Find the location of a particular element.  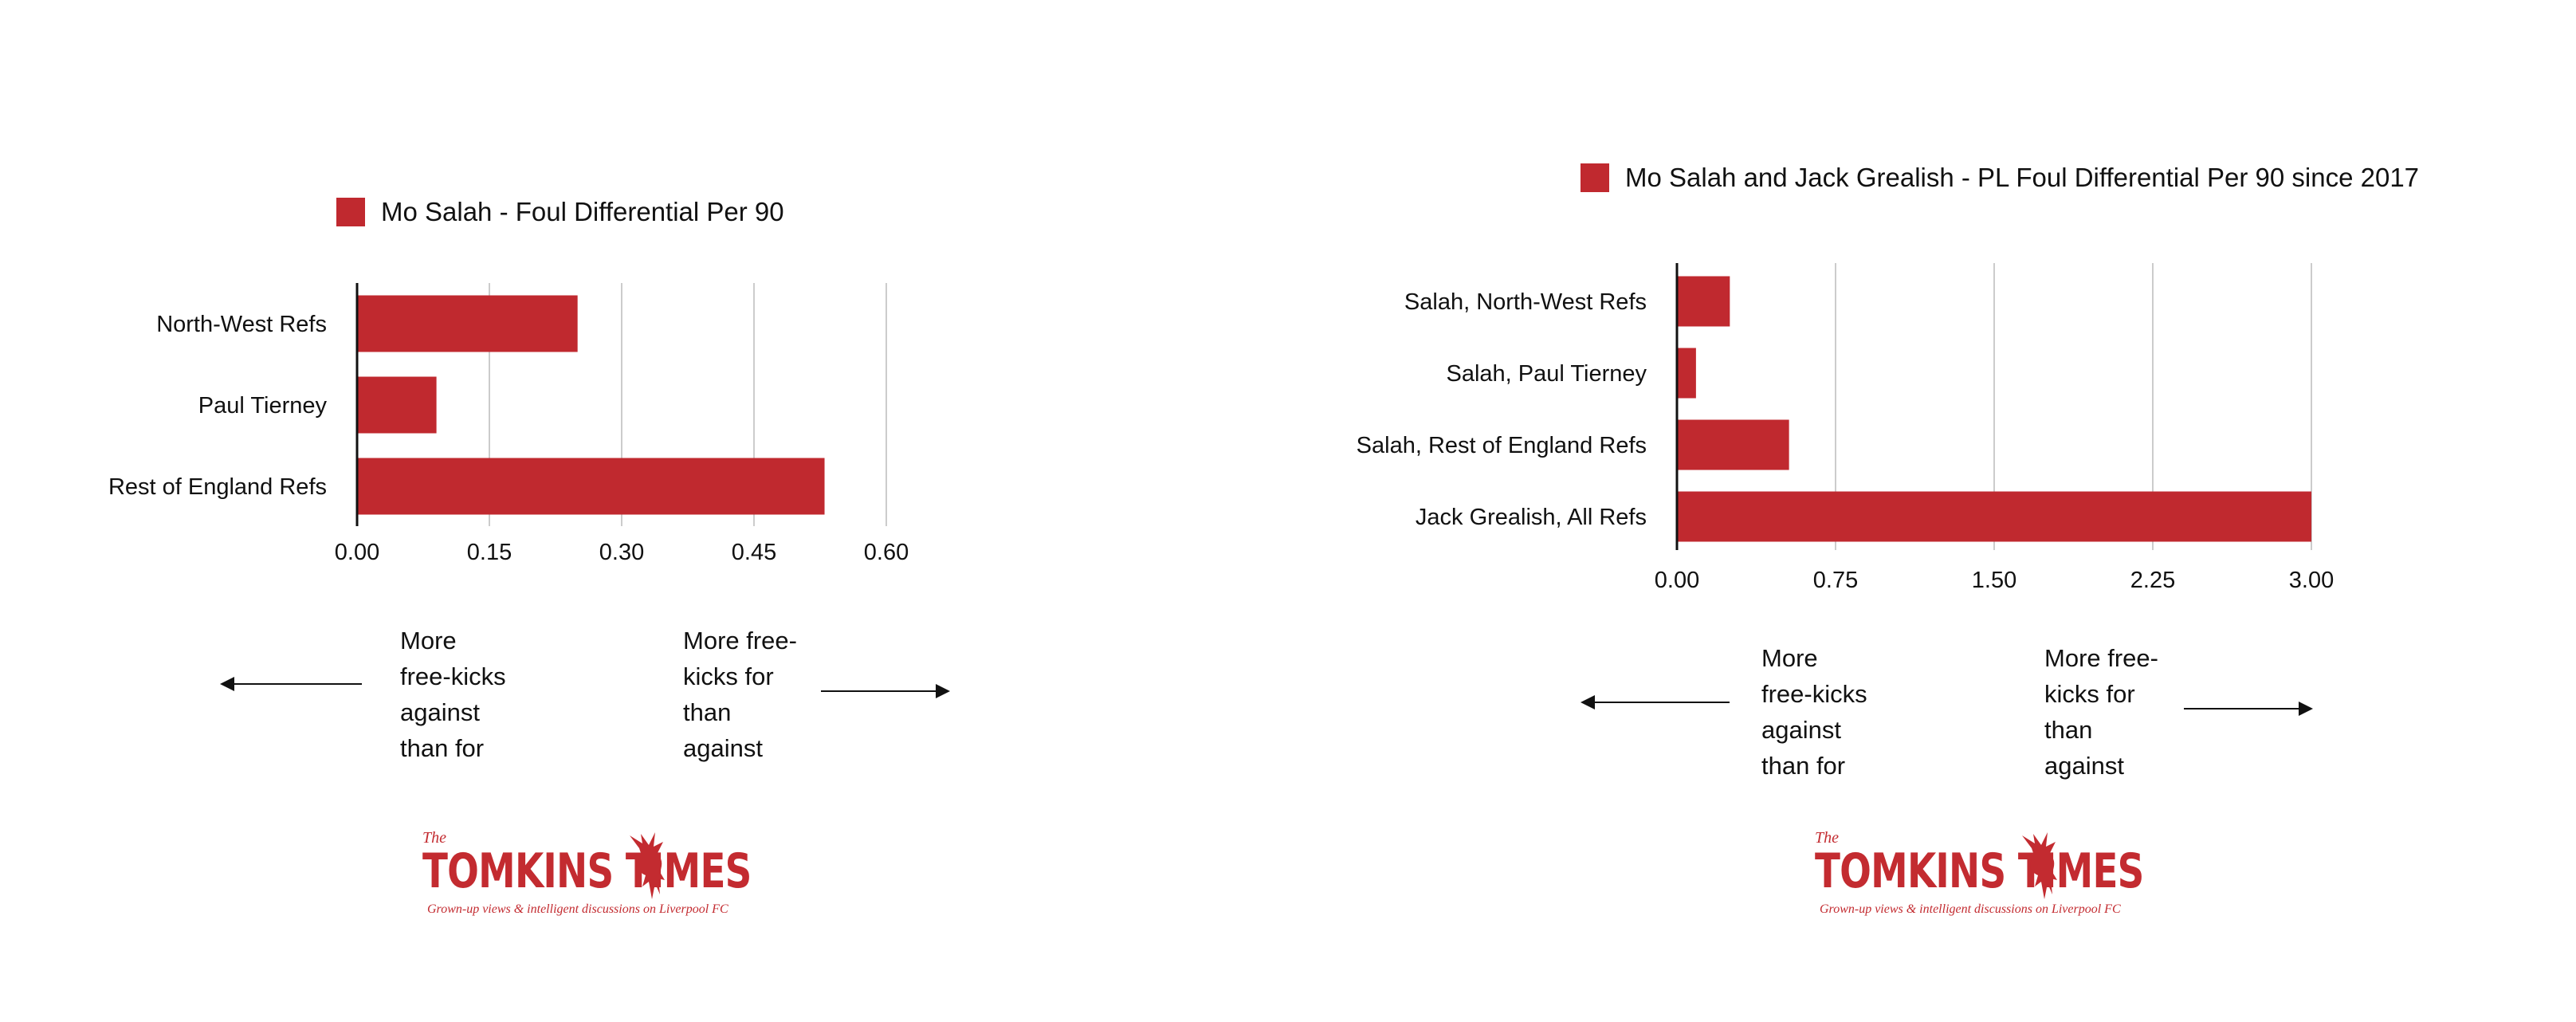

category-label: Salah, North-West Refs is located at coordinates (1525, 302).